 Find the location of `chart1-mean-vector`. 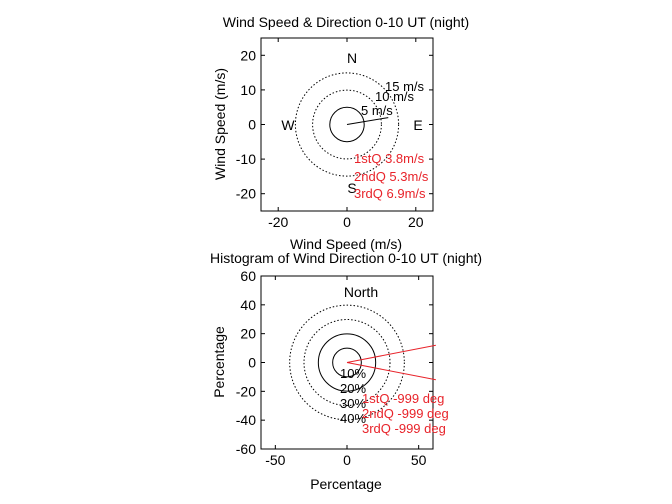

chart1-mean-vector is located at coordinates (367, 121).